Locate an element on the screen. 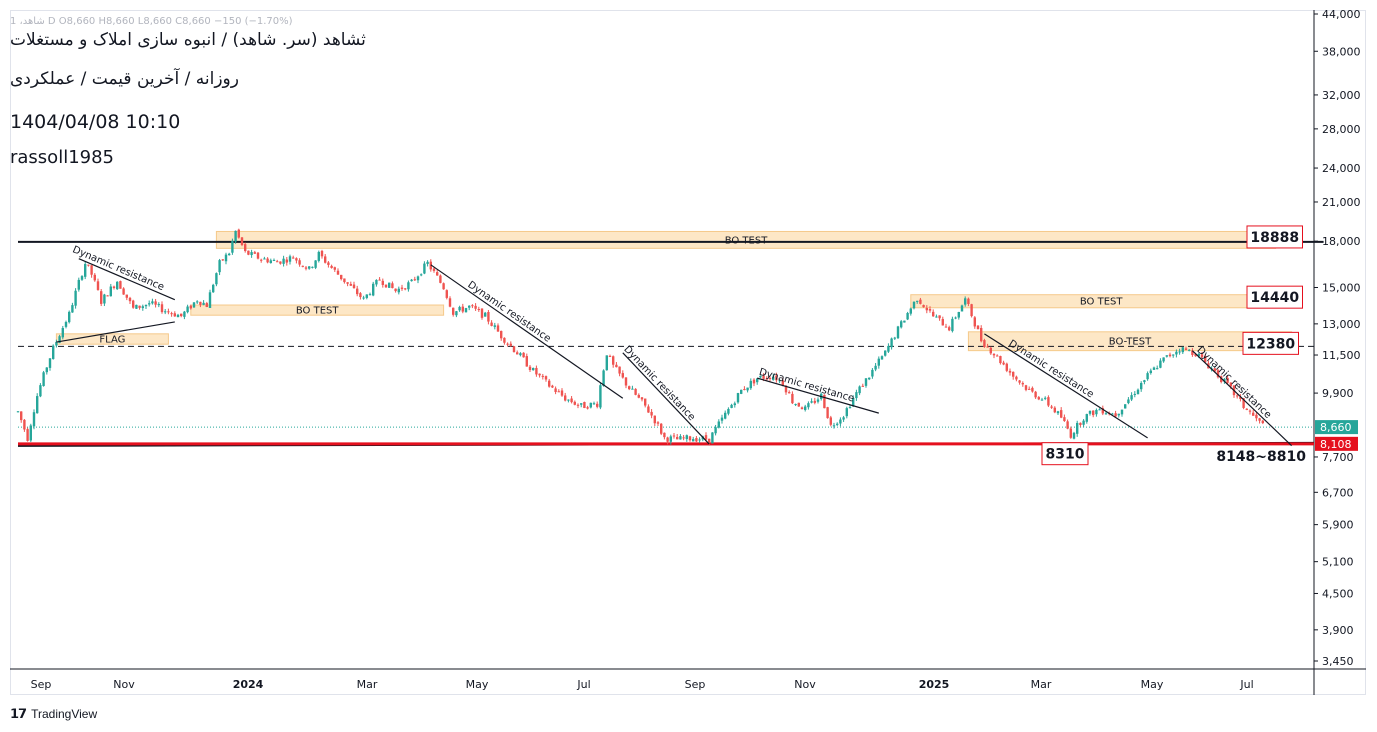  chart-subtitle: روزانه / آخرین قیمت / عملکردی is located at coordinates (124, 79).